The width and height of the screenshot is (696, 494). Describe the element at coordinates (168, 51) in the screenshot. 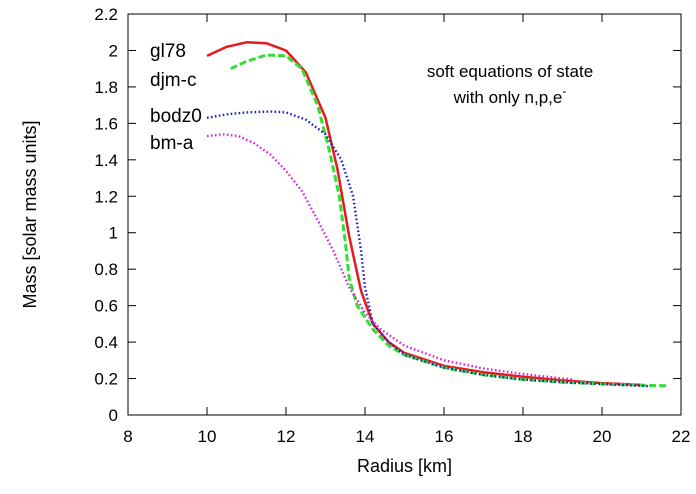

I see `series-label-gl78: gl78` at that location.